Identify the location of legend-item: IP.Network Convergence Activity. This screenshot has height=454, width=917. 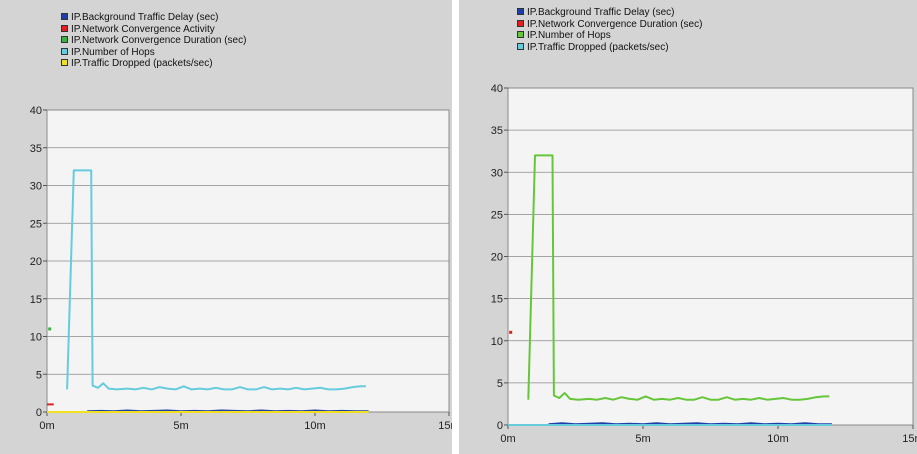
(153, 30).